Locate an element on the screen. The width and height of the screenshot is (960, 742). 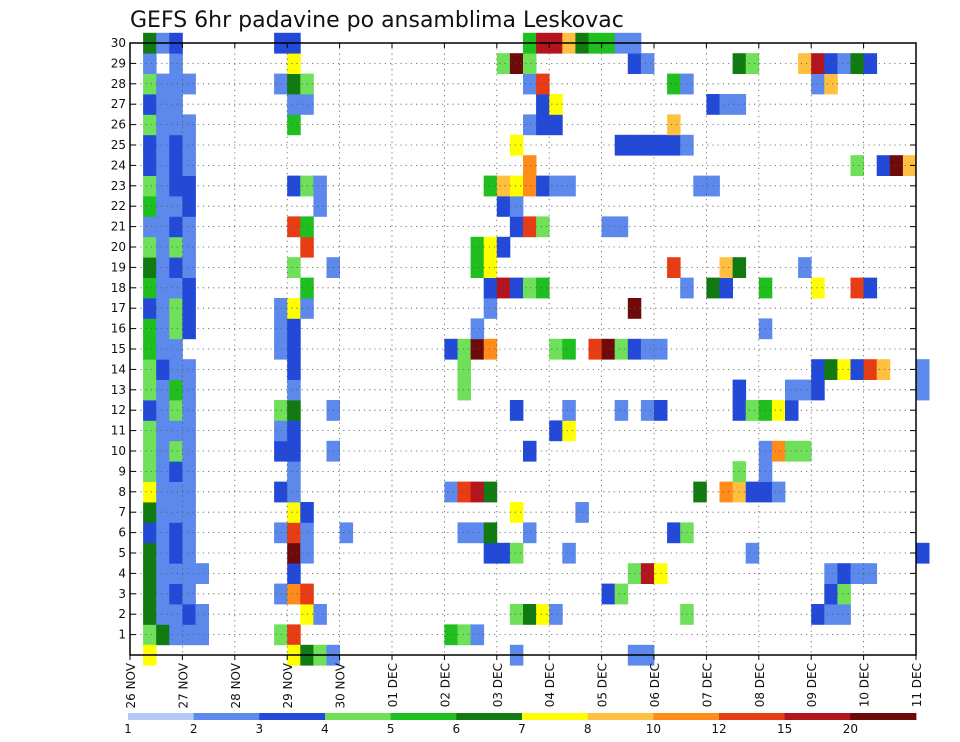
y-tick-label: 1 is located at coordinates (122, 635).